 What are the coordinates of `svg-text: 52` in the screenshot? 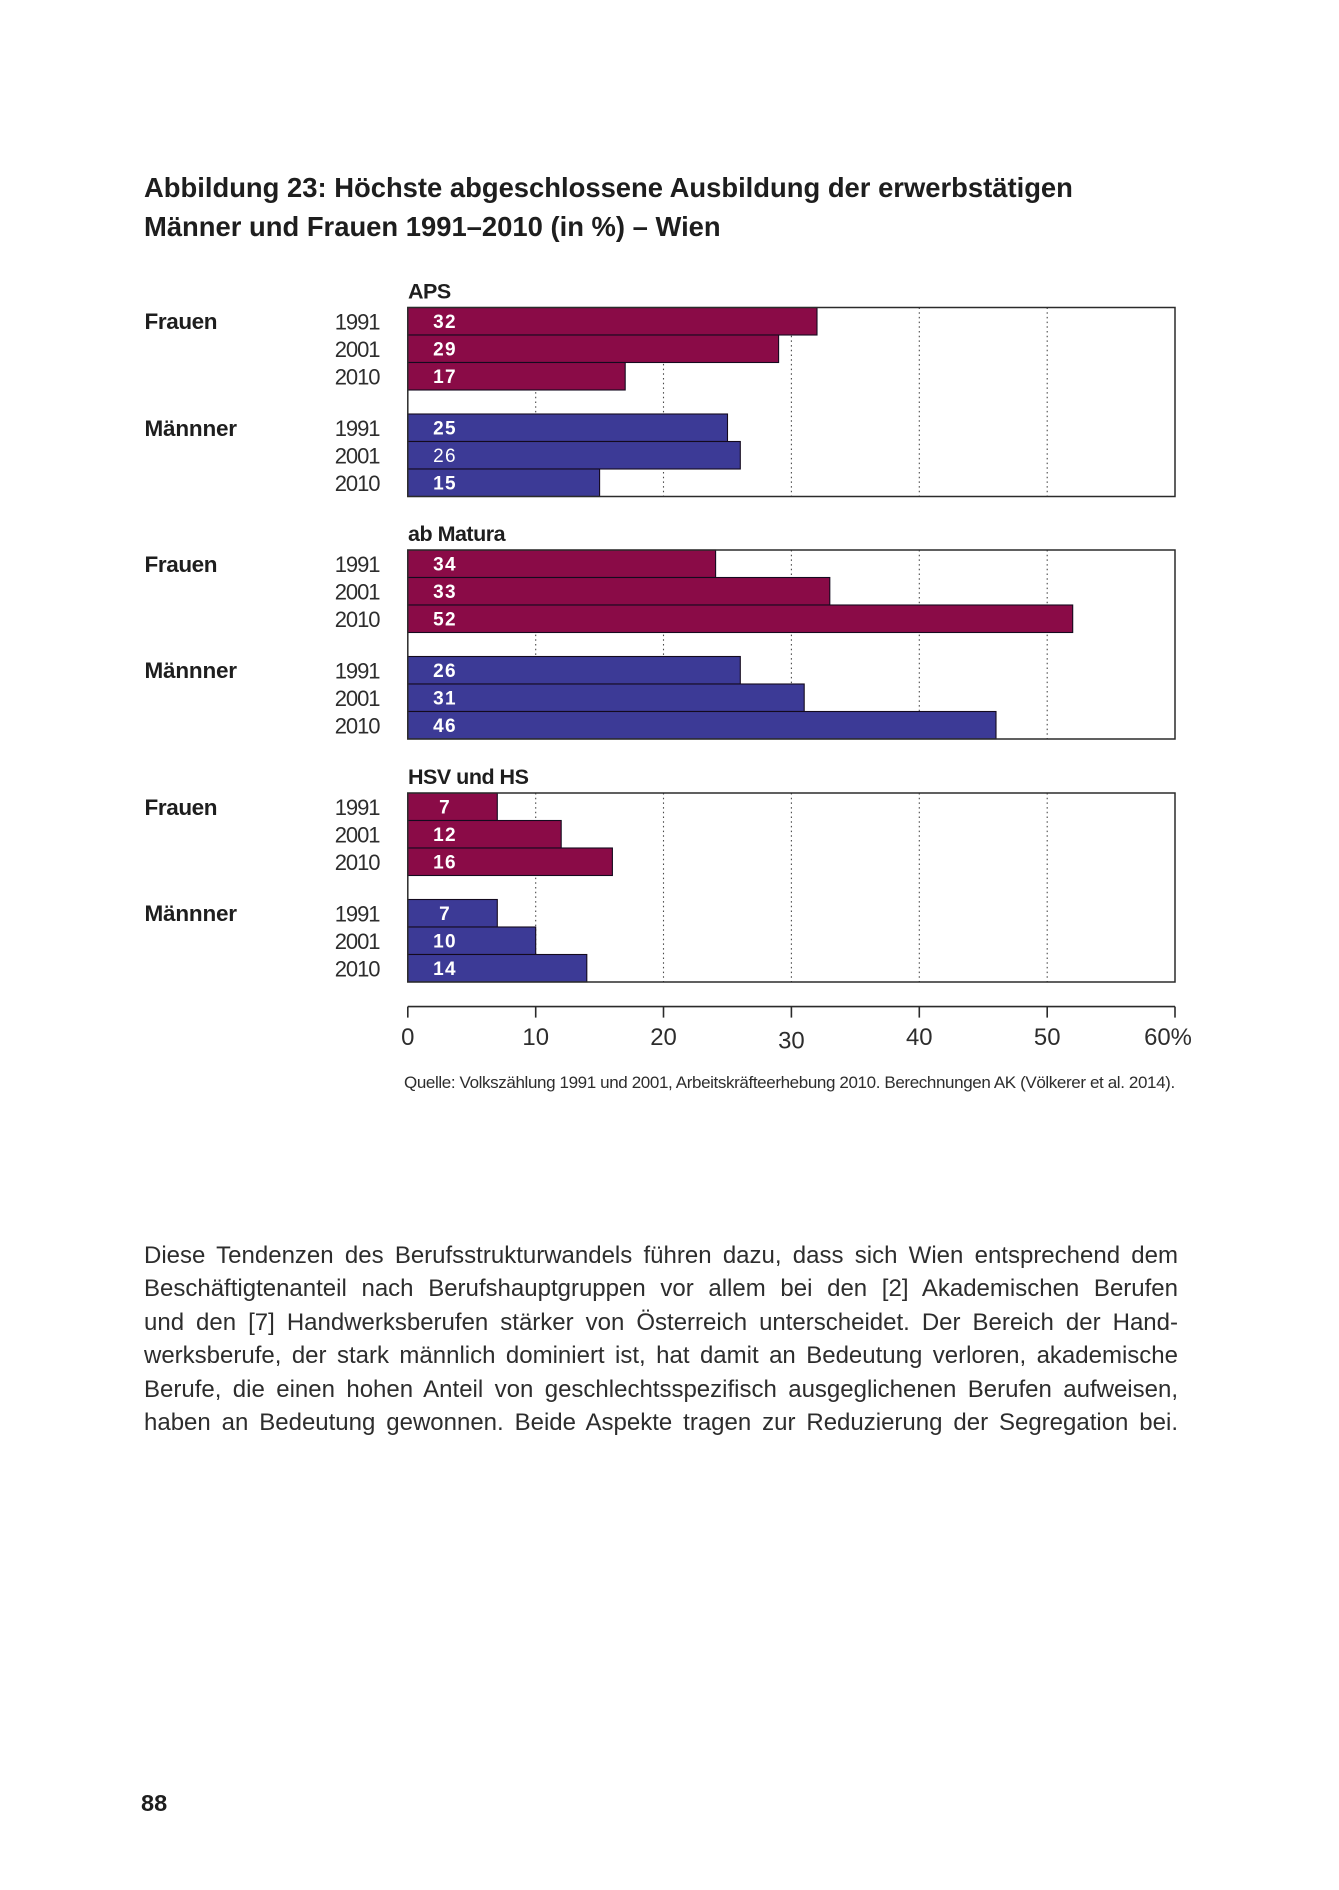 It's located at (445, 620).